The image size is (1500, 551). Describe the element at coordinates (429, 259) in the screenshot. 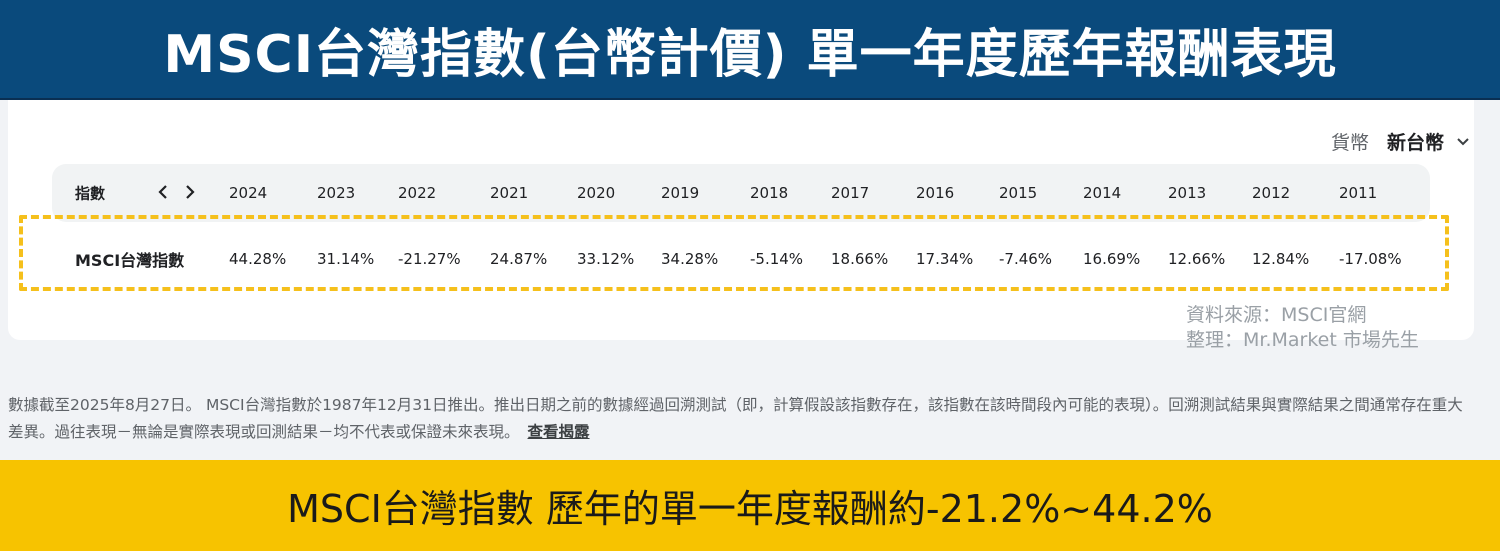

I see `return-cell-2: -21.27%` at that location.